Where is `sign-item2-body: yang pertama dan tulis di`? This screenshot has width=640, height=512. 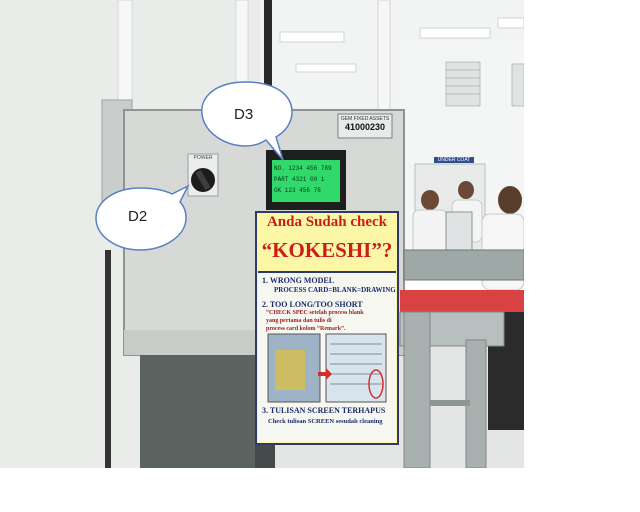 sign-item2-body: yang pertama dan tulis di is located at coordinates (299, 321).